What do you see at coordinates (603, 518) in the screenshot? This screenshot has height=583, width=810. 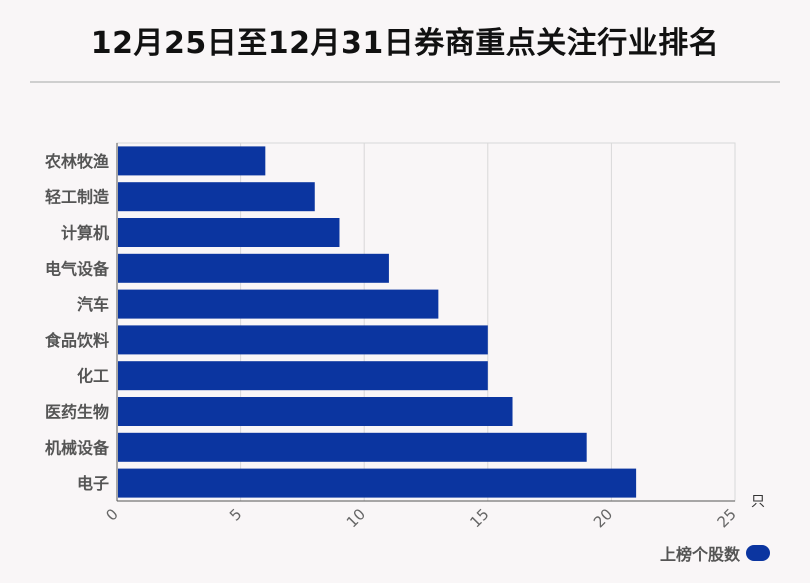 I see `x-tick-label: 20` at bounding box center [603, 518].